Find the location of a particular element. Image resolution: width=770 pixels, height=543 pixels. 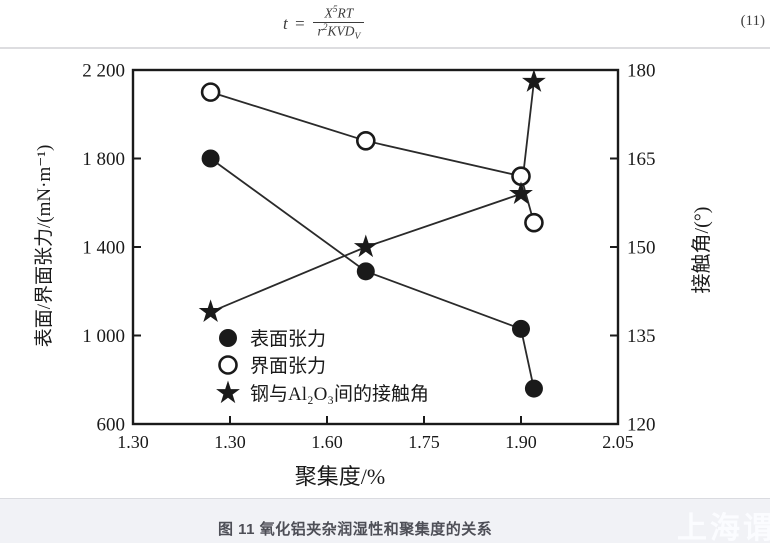

equation-fraction: X5RT r2KVDV is located at coordinates (339, 24).